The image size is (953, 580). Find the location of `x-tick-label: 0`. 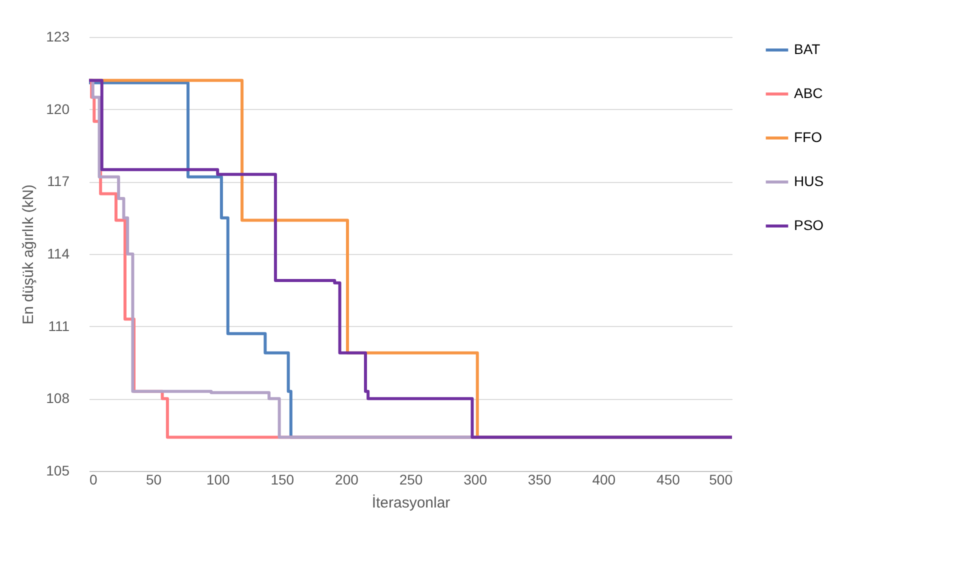

x-tick-label: 0 is located at coordinates (94, 480).